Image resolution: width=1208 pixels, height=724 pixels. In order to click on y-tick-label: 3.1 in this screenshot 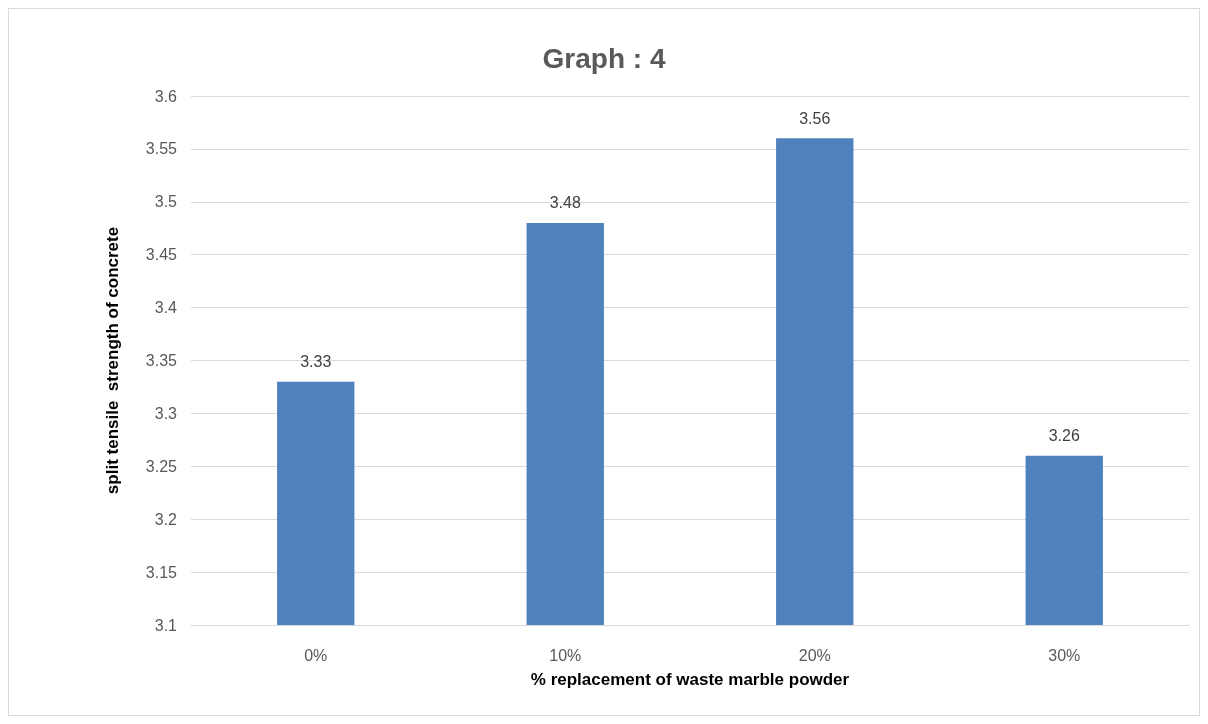, I will do `click(166, 625)`.